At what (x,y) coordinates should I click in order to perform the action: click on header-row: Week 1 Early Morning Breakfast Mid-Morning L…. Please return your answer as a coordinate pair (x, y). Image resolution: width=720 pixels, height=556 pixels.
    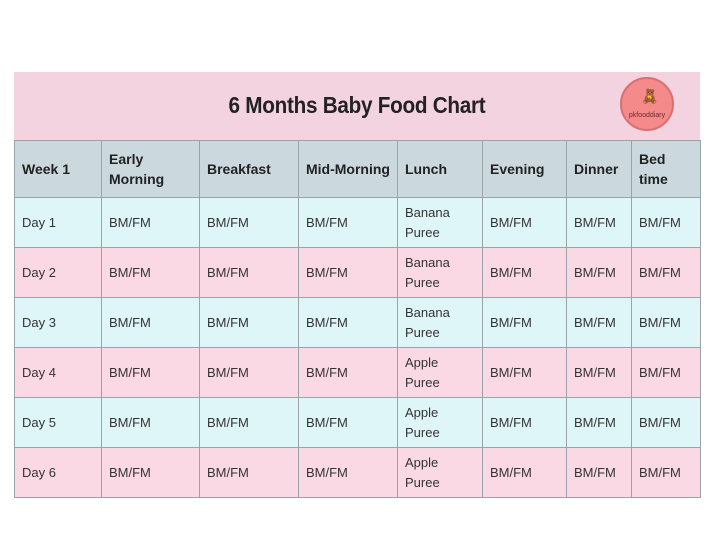
    Looking at the image, I should click on (357, 169).